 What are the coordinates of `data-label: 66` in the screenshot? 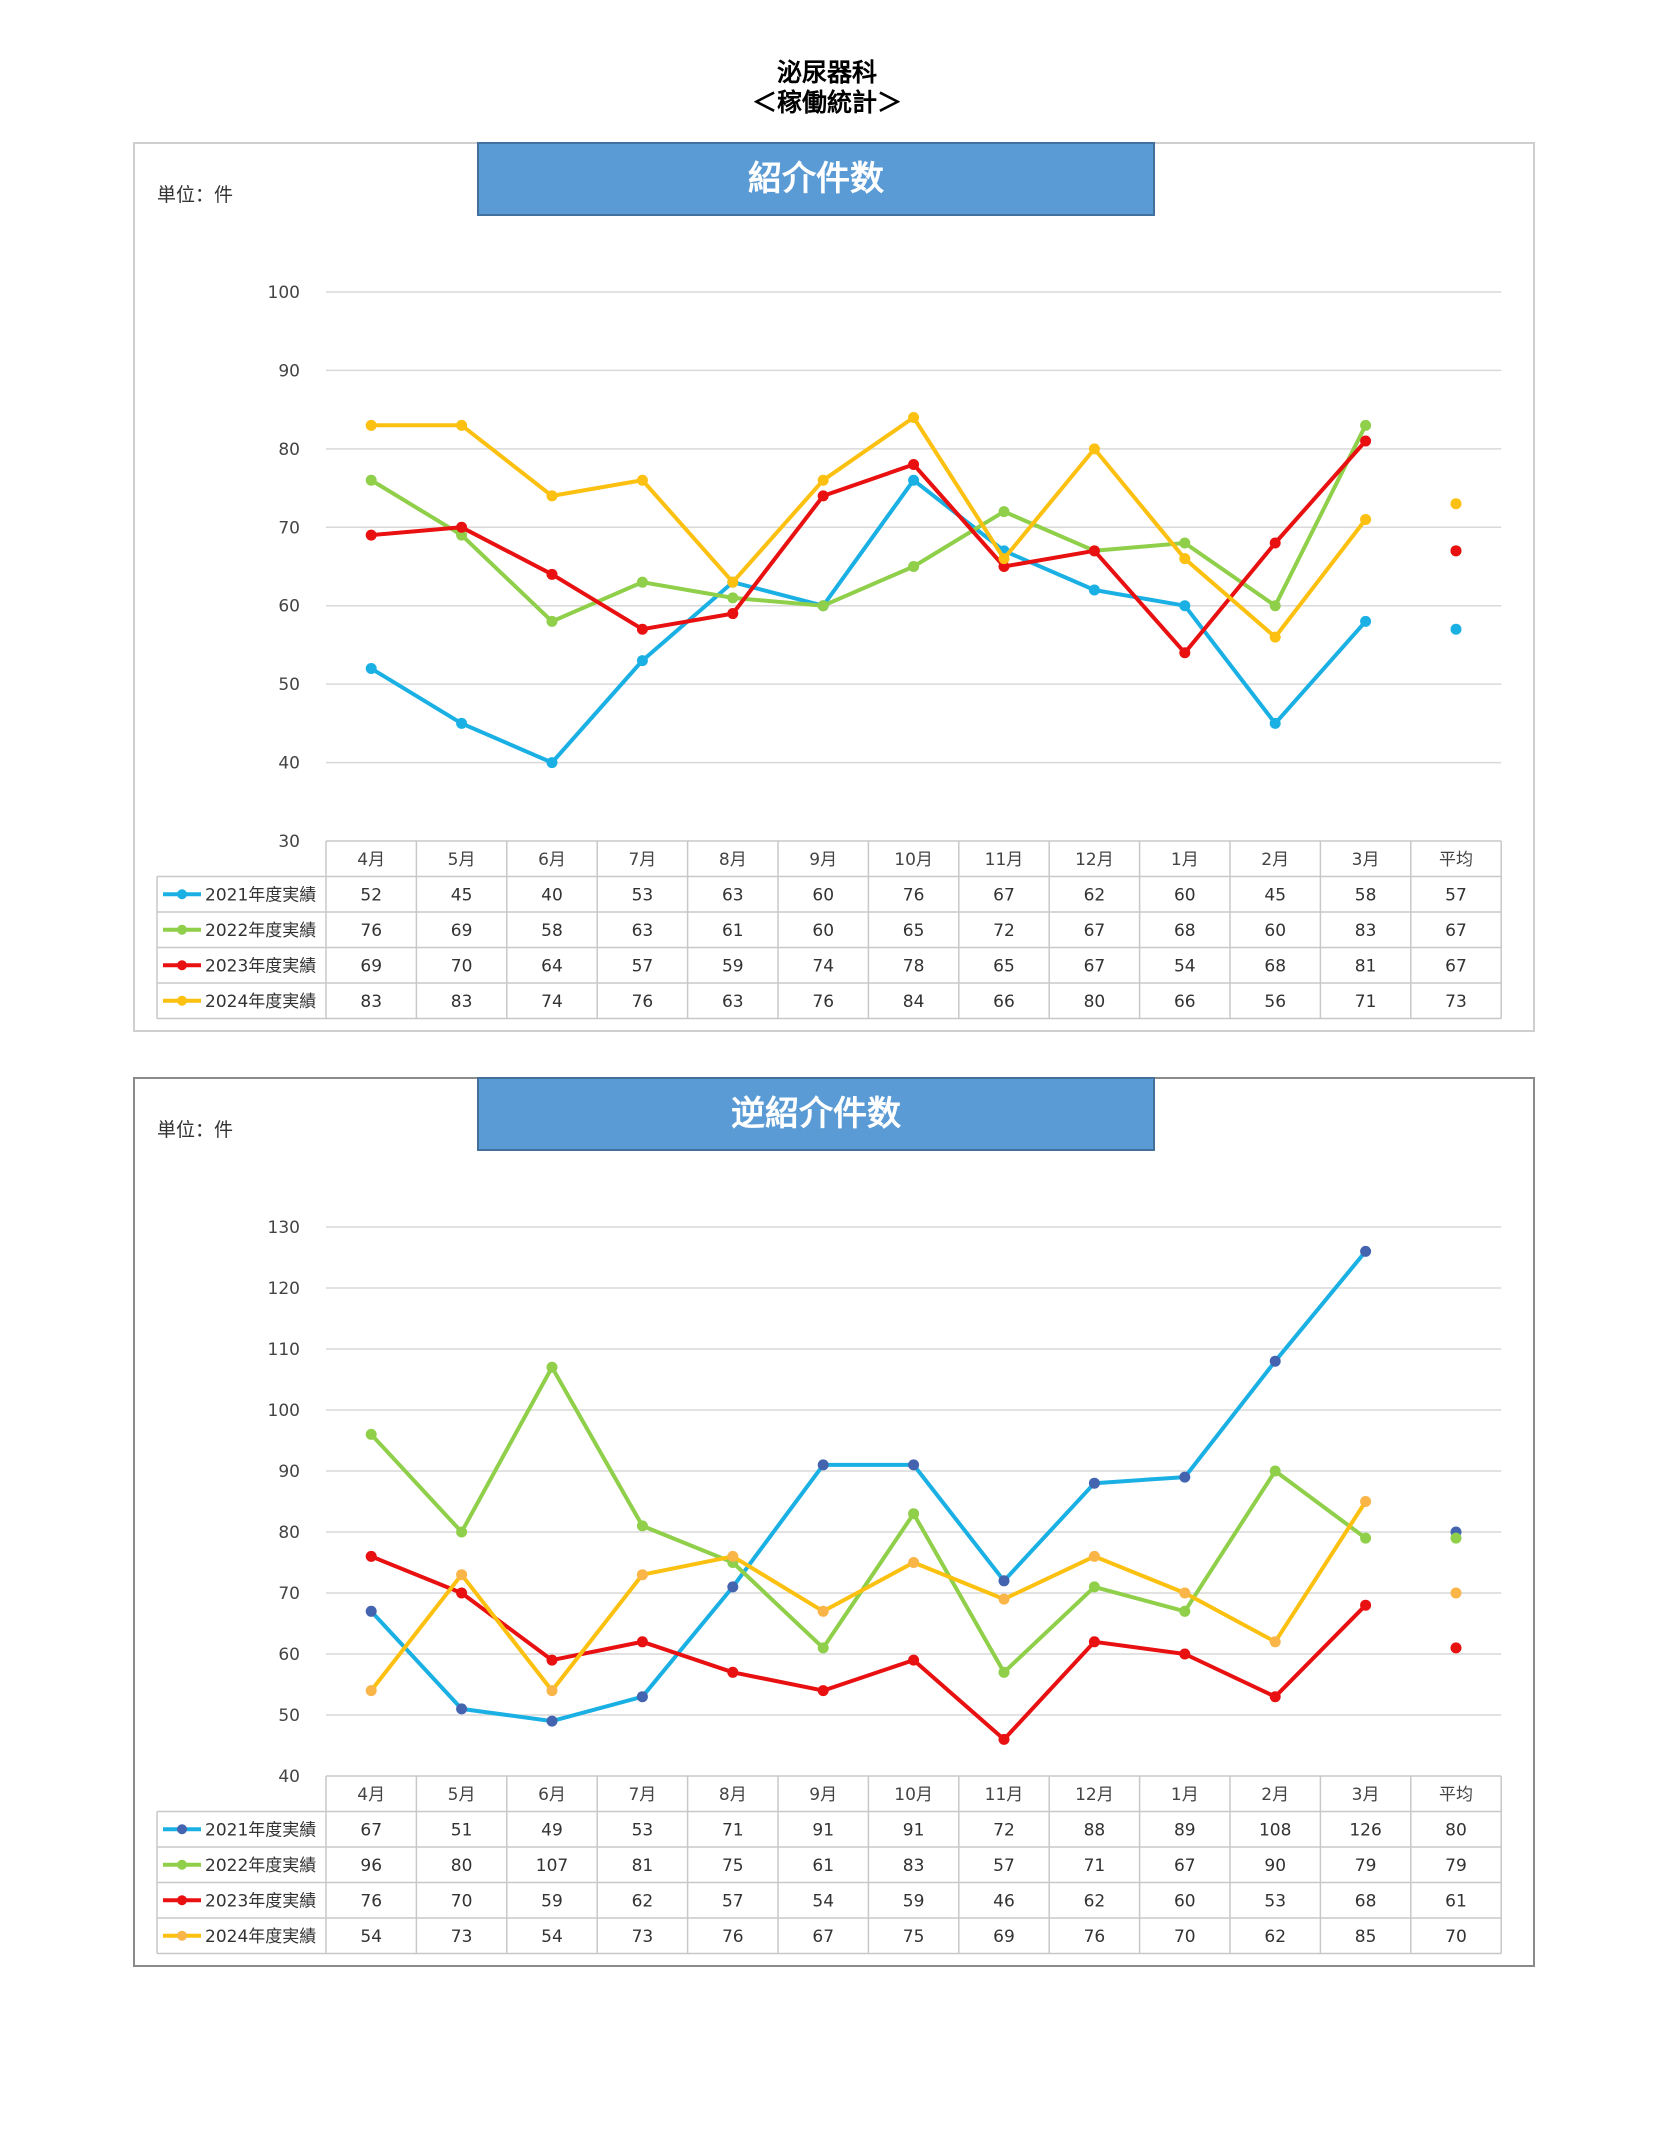 It's located at (1004, 1002).